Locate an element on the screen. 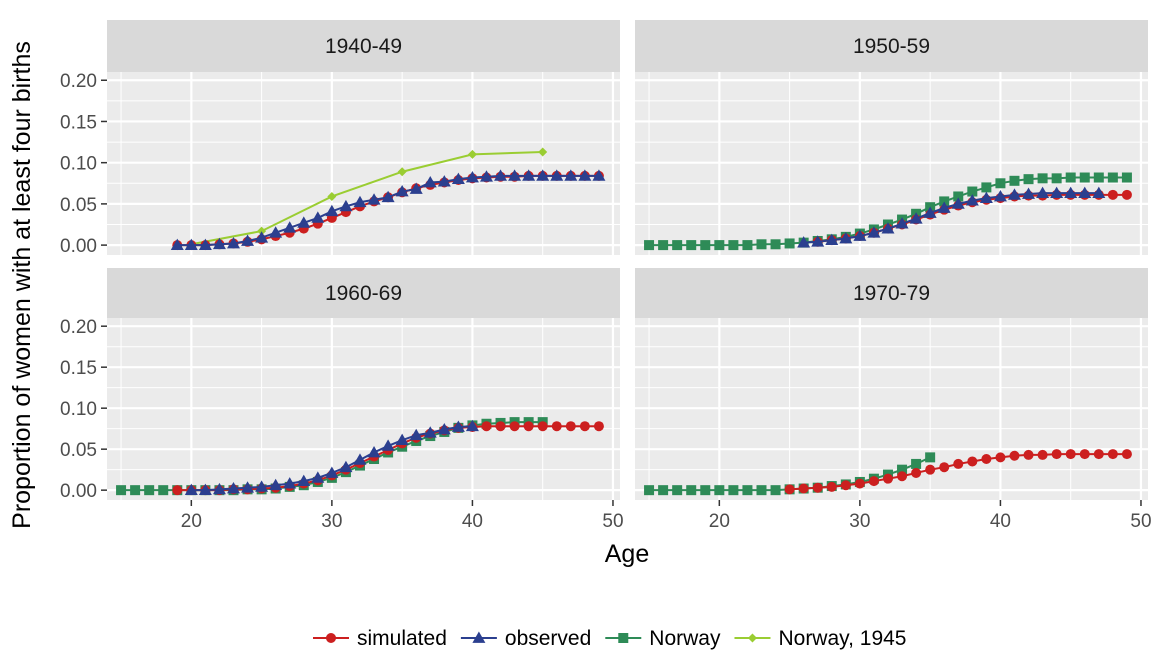  panel-title: 1940-49 is located at coordinates (363, 46).